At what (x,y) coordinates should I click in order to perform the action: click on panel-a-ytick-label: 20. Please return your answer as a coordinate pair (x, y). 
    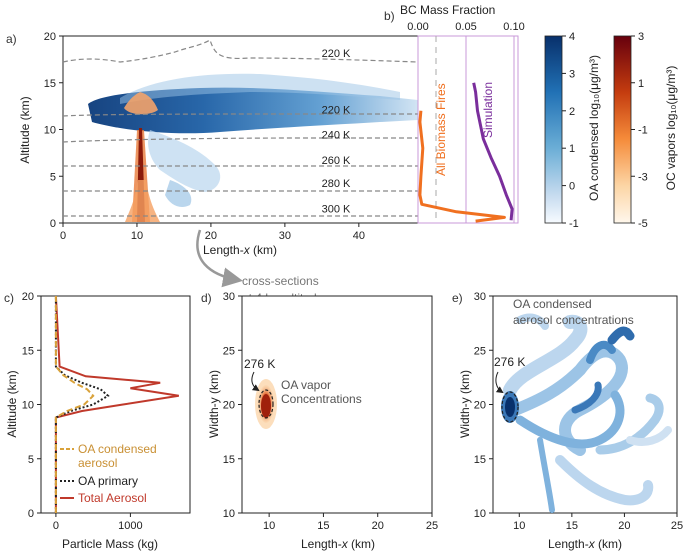
    Looking at the image, I should click on (50, 37).